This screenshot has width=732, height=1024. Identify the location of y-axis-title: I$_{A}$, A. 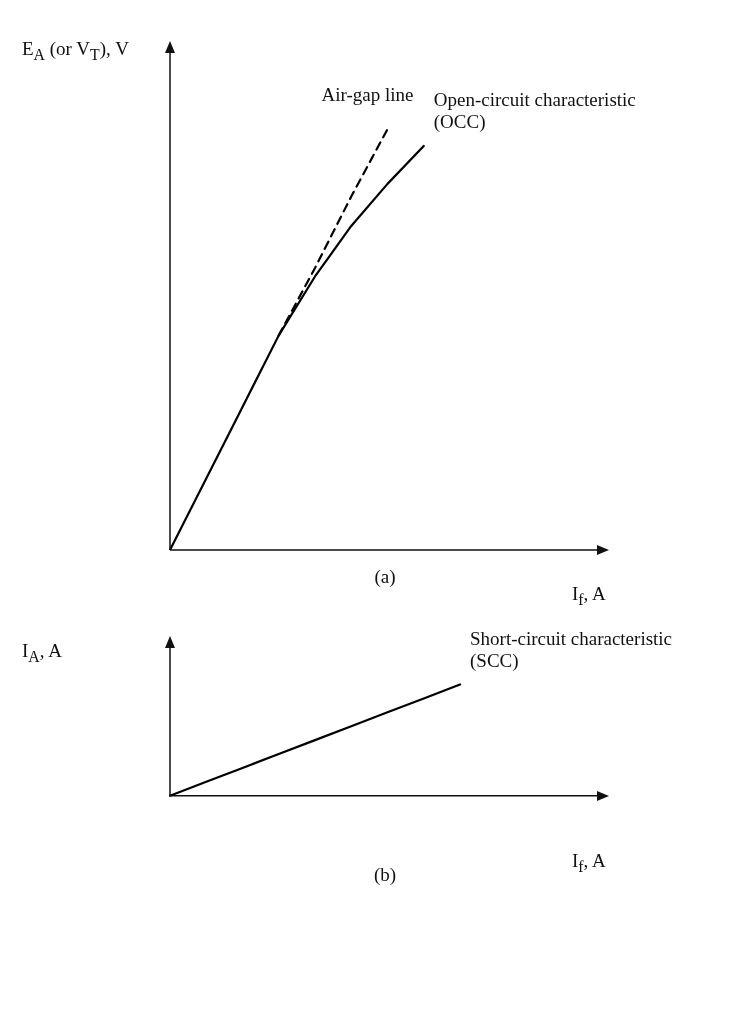
(42, 653).